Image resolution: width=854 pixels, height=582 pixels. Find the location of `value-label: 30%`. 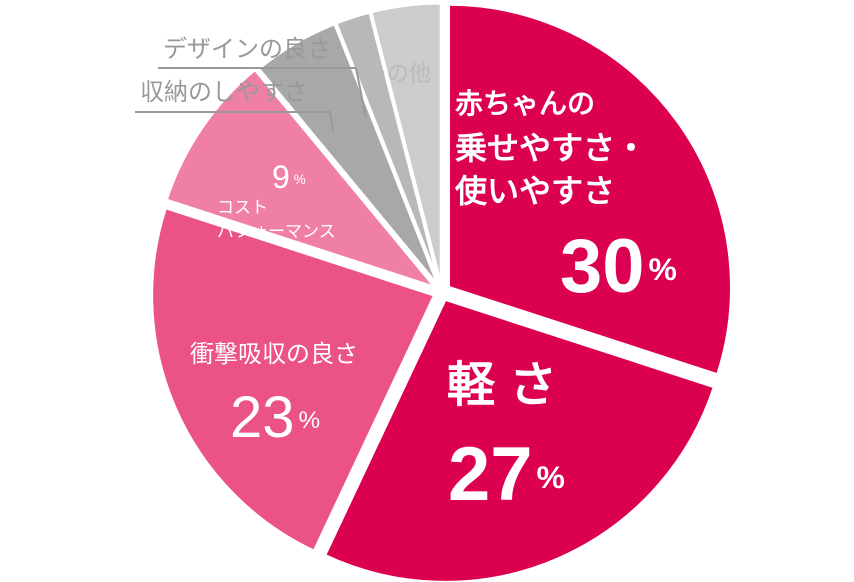

value-label: 30% is located at coordinates (618, 266).